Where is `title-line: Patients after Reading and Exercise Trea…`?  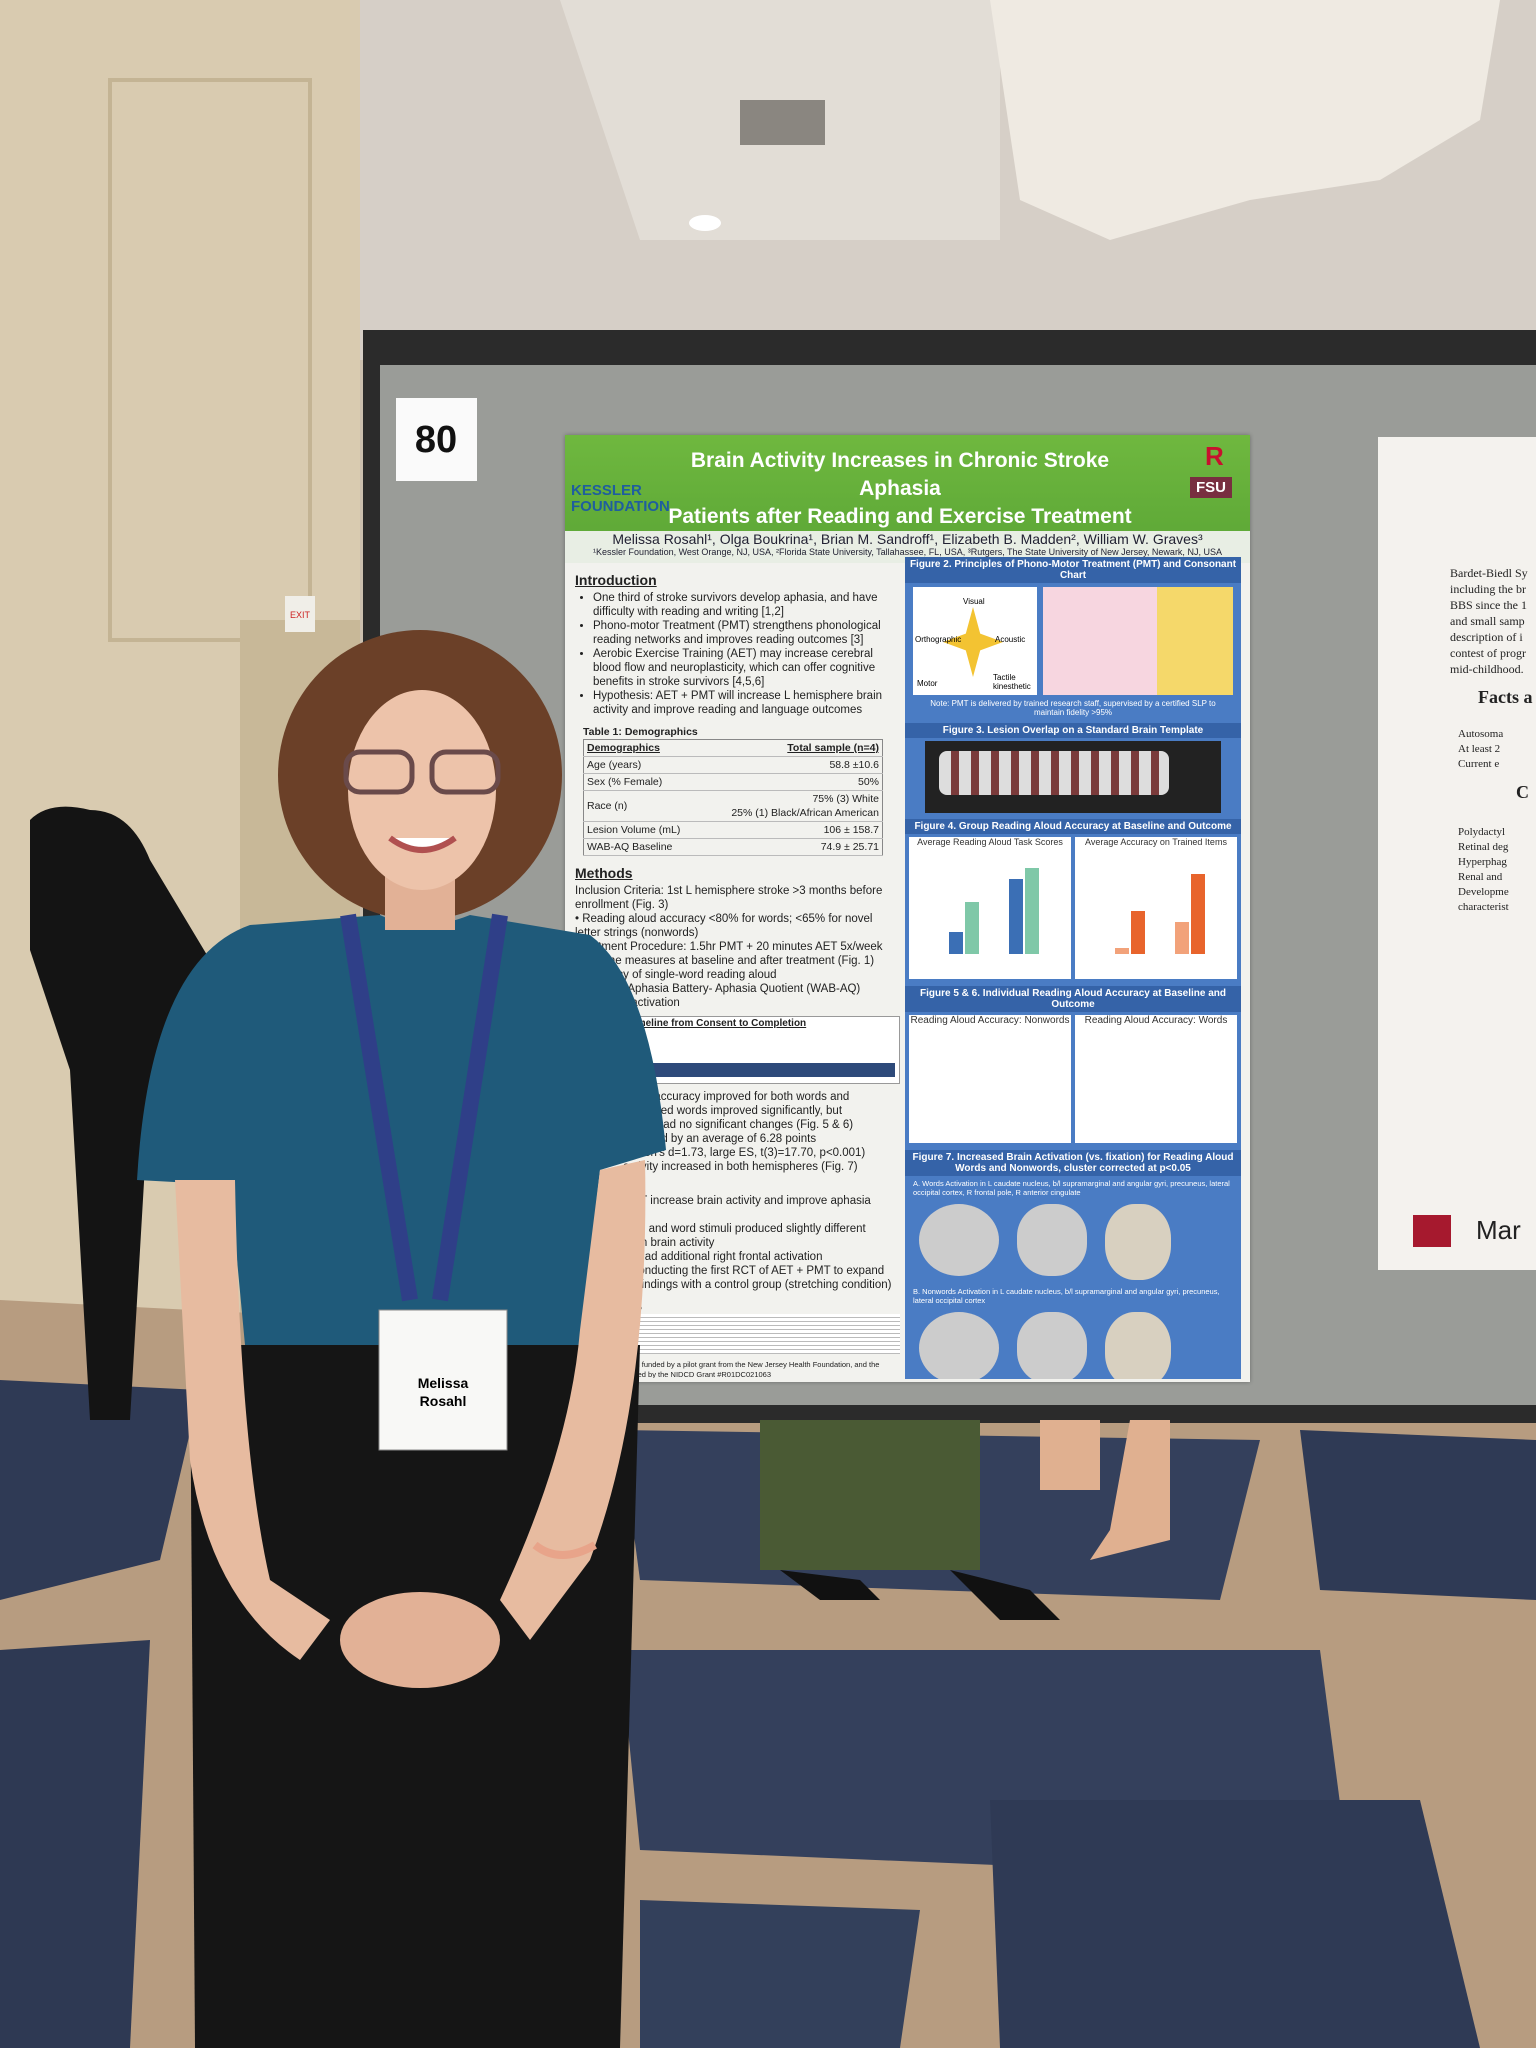
title-line: Patients after Reading and Exercise Trea… is located at coordinates (900, 516).